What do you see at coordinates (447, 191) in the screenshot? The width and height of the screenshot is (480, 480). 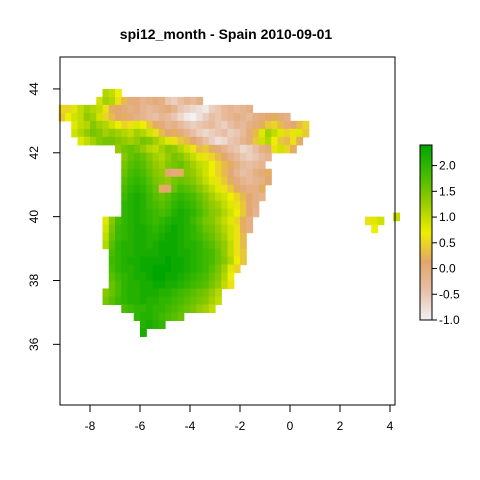 I see `legend-tick-label: 1.5` at bounding box center [447, 191].